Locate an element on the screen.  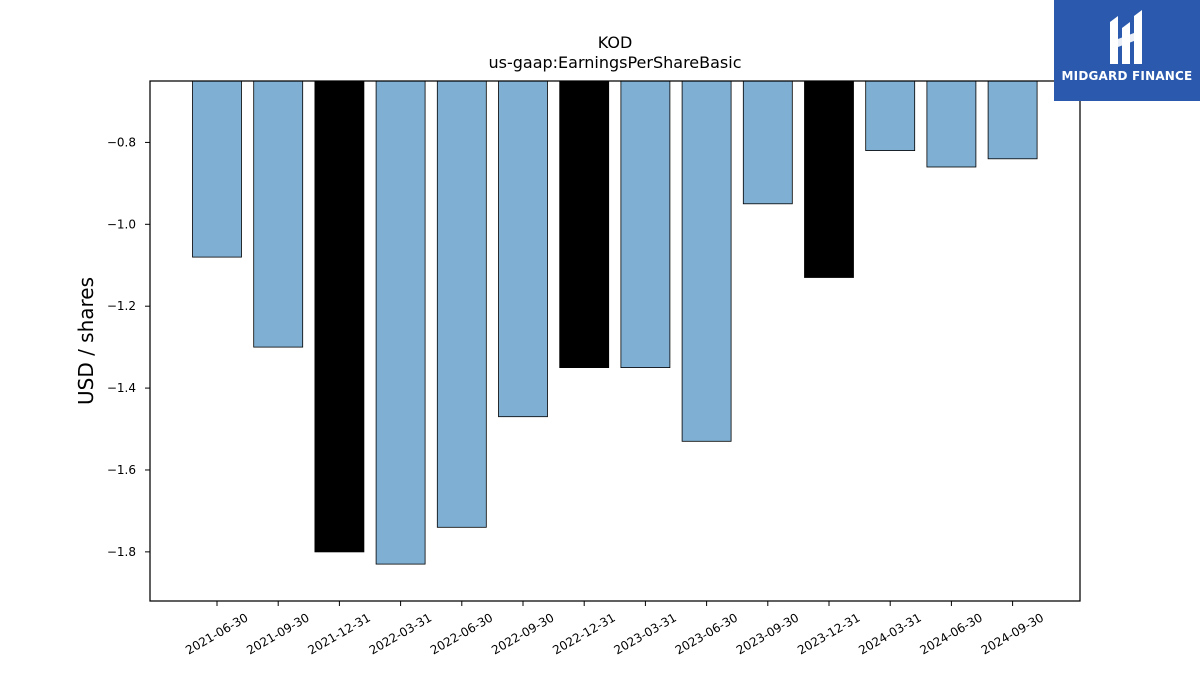
x-tick-label: 2022-12-31 is located at coordinates (583, 633).